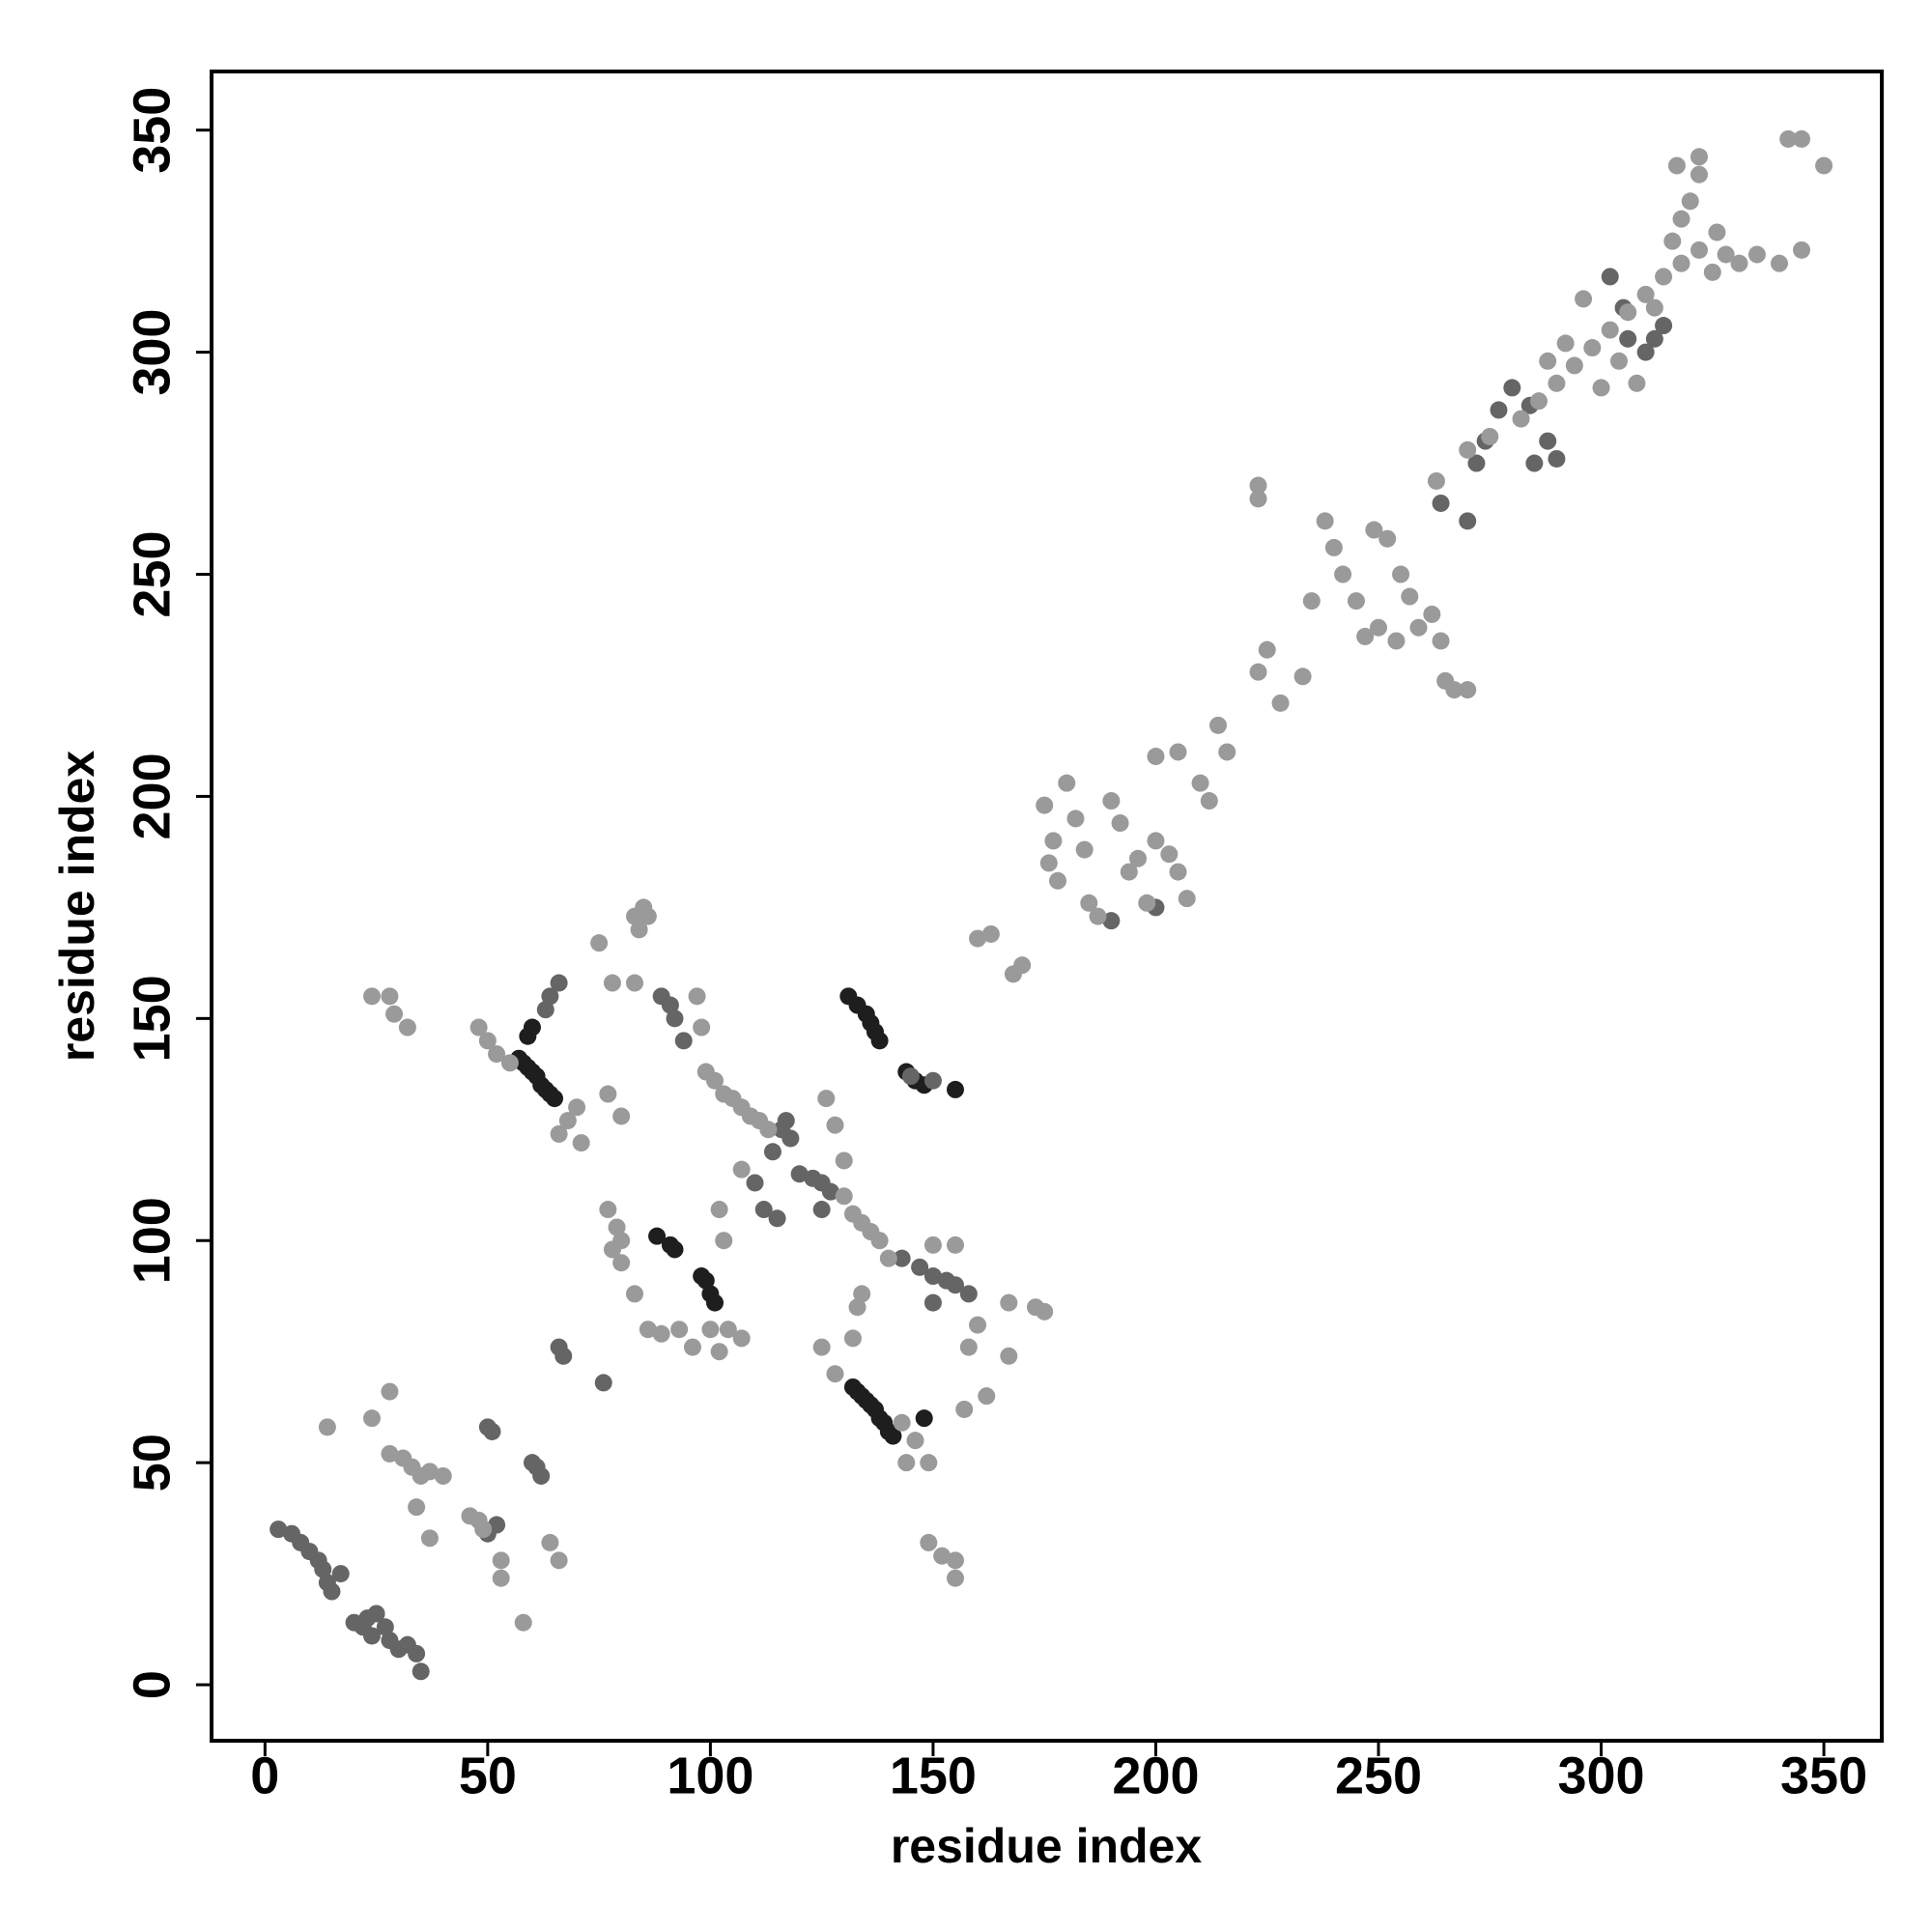 The image size is (1932, 1932). Describe the element at coordinates (152, 1684) in the screenshot. I see `y-tick-label: 0` at that location.